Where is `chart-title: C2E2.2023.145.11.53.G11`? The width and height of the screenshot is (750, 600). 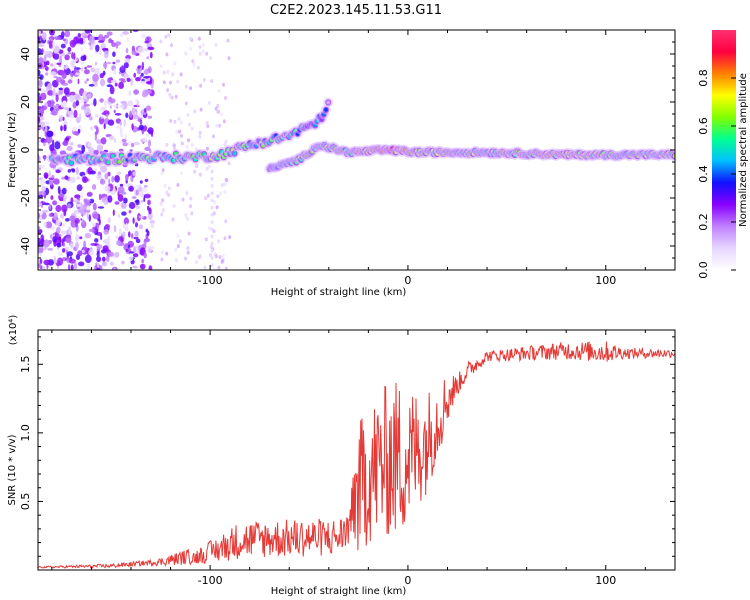
chart-title: C2E2.2023.145.11.53.G11 is located at coordinates (356, 10).